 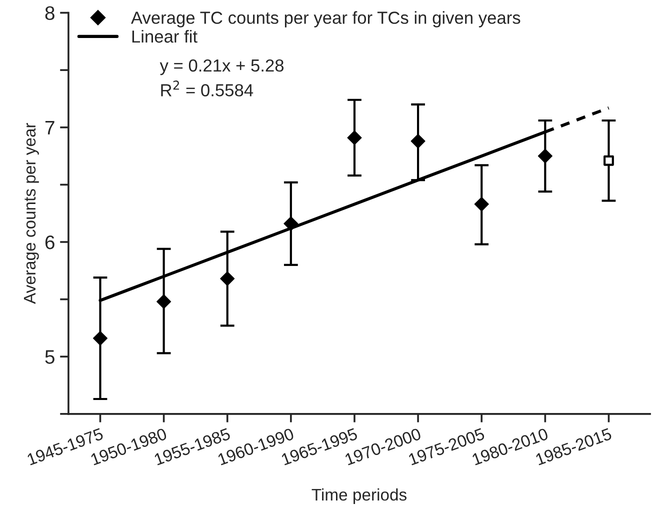 What do you see at coordinates (49, 127) in the screenshot?
I see `y-tick-label: 7` at bounding box center [49, 127].